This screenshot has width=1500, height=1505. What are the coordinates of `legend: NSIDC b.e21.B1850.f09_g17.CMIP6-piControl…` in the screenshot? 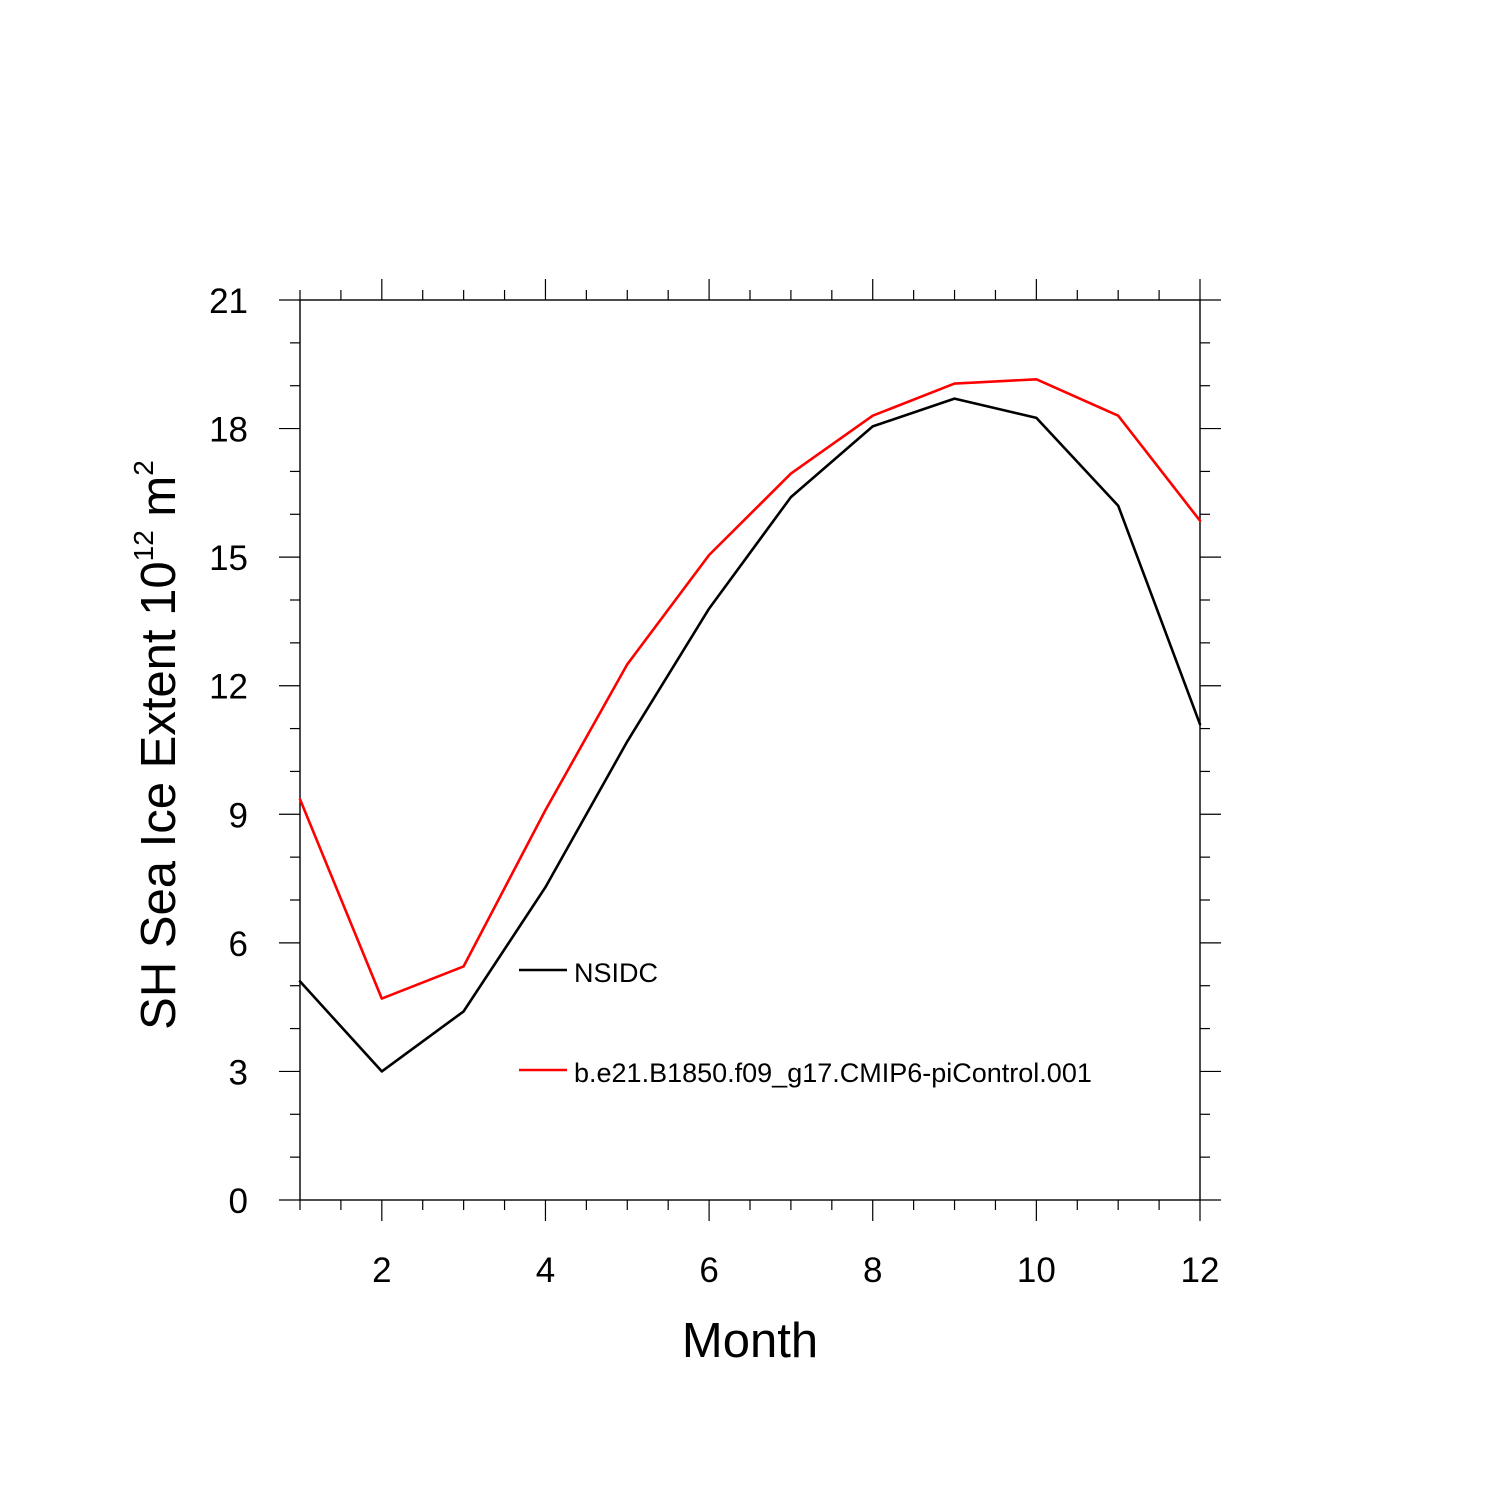 It's located at (805, 1023).